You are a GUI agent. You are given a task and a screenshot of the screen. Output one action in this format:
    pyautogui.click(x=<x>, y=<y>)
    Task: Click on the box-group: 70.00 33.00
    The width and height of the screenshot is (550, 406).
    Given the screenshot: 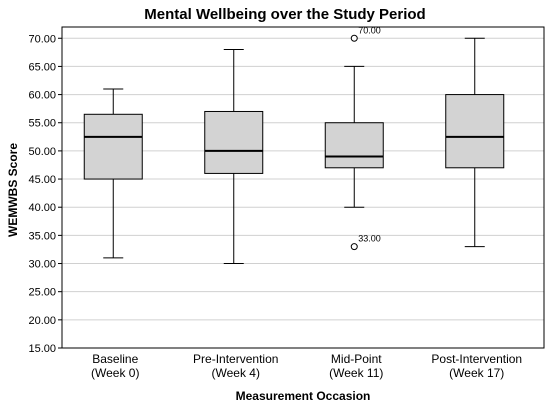 What is the action you would take?
    pyautogui.click(x=354, y=138)
    